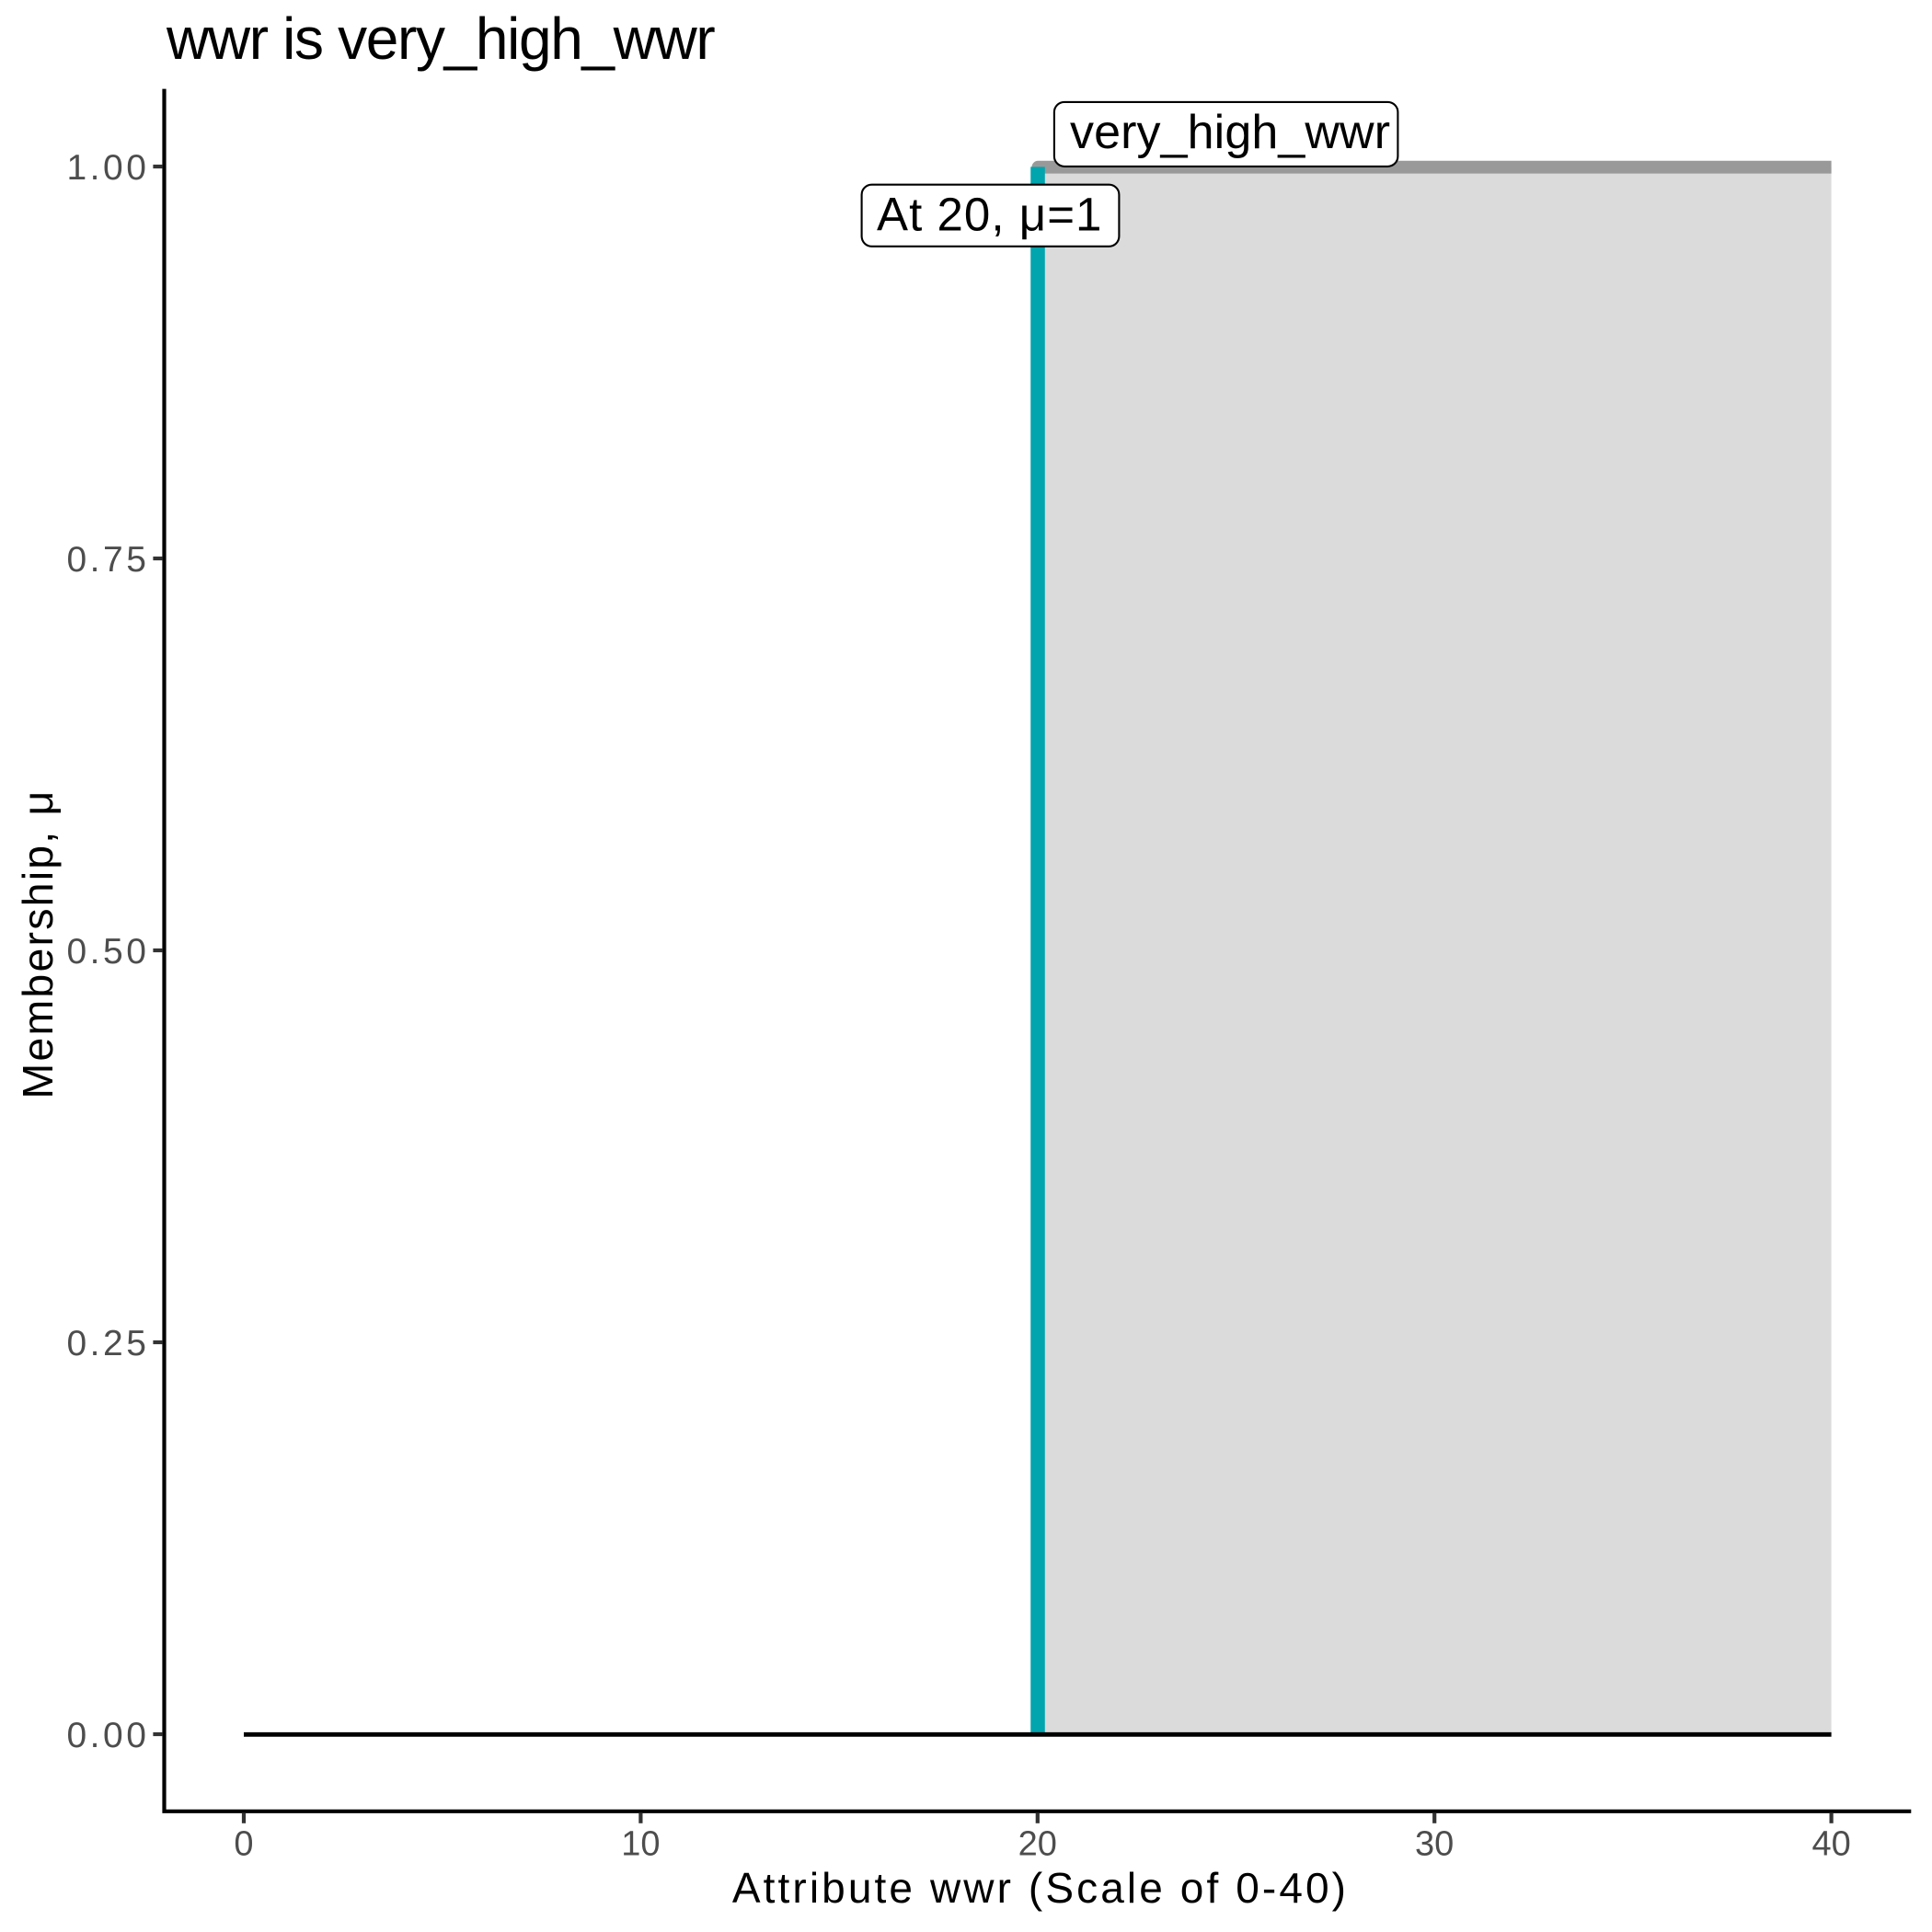 The image size is (1932, 1932). What do you see at coordinates (440, 39) in the screenshot?
I see `svg-text: wwr is very_high_wwr` at bounding box center [440, 39].